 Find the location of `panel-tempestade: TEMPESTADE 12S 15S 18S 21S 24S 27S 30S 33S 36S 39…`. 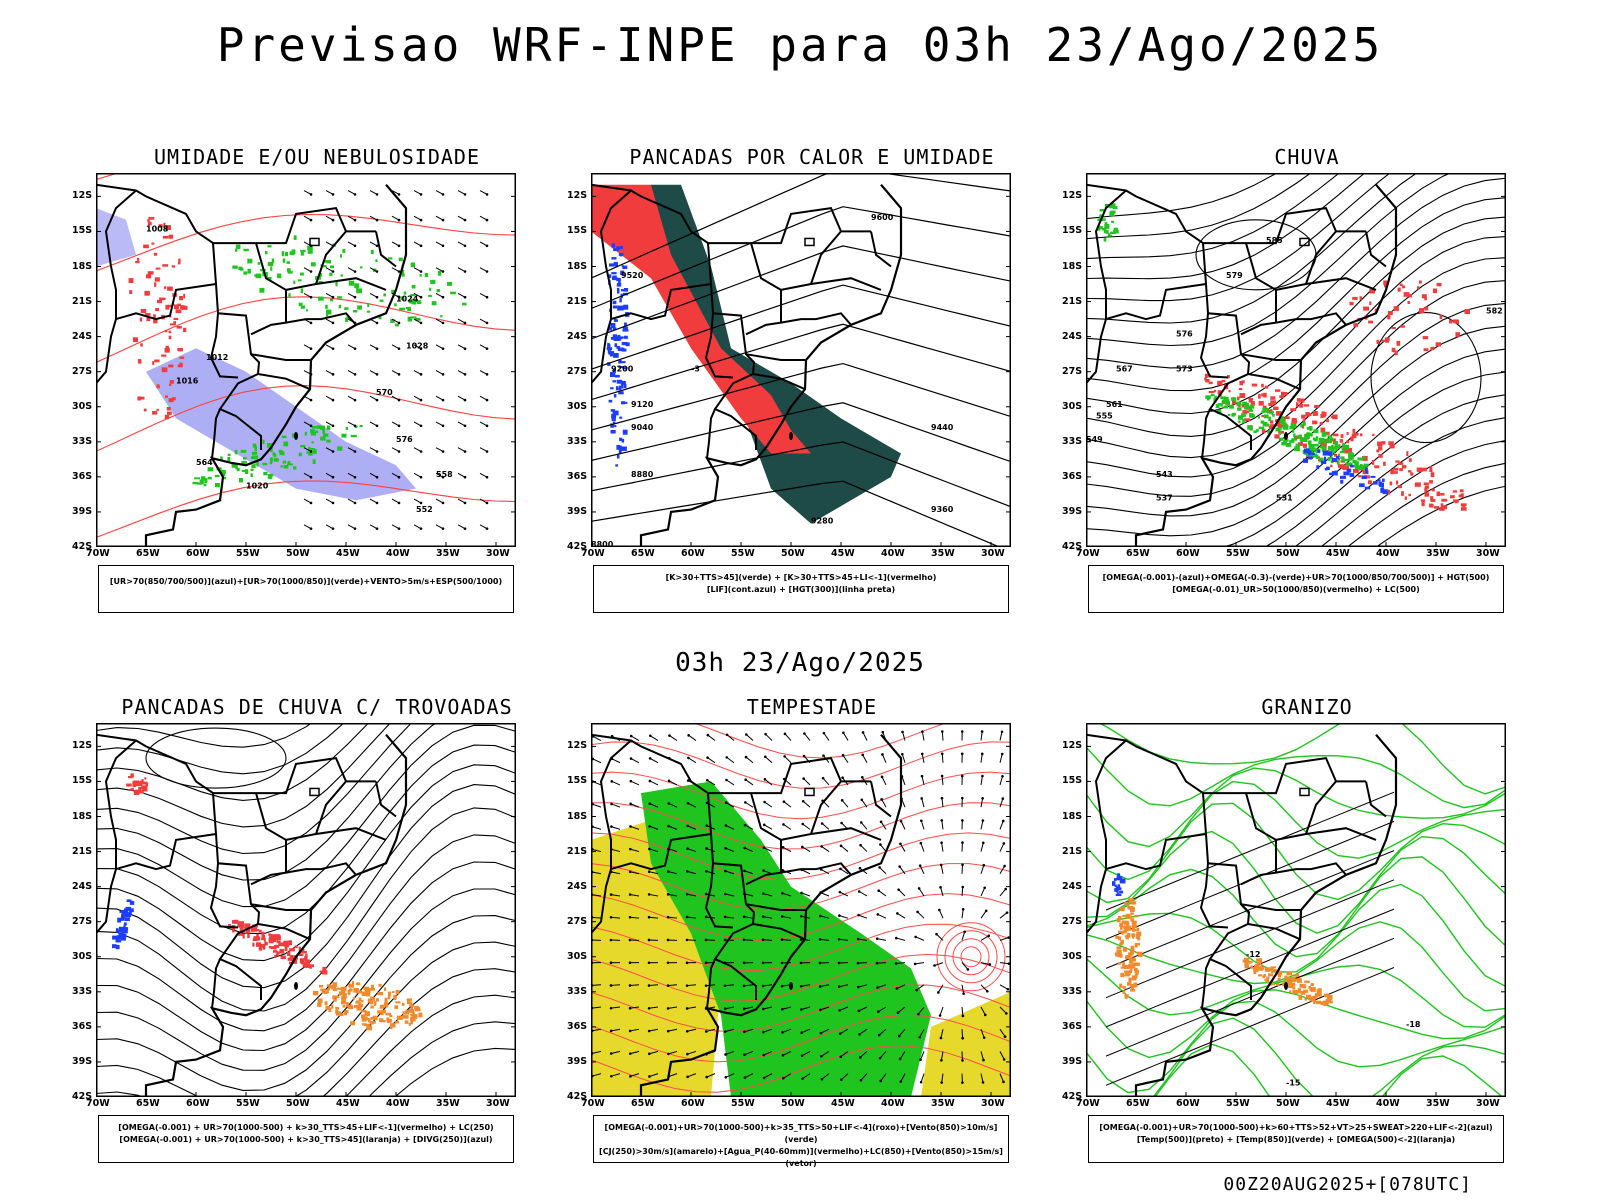

panel-tempestade: TEMPESTADE 12S 15S 18S 21S 24S 27S 30S 33S 36S 39… is located at coordinates (807, 940).